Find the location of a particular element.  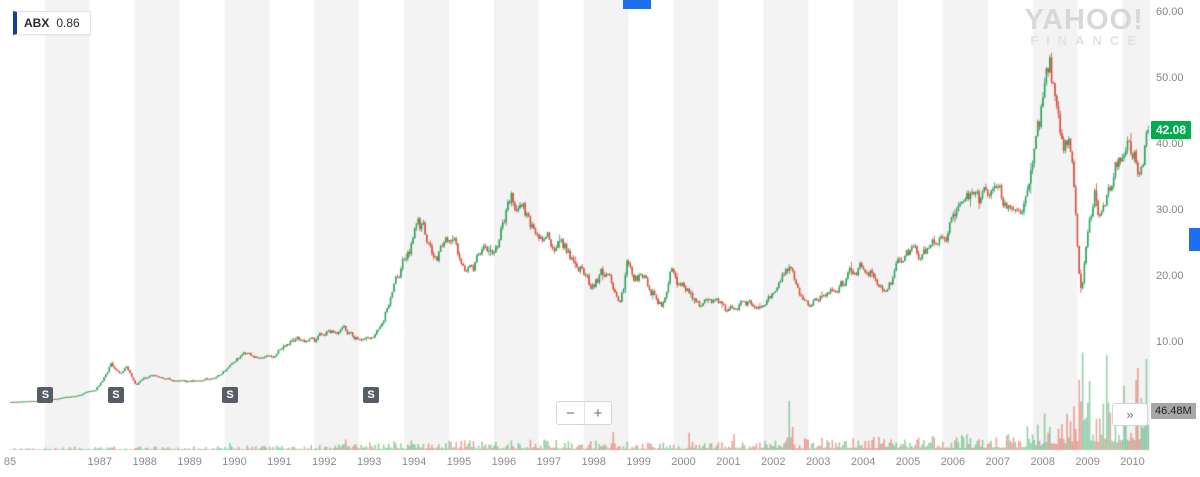

ticker-symbol: ABX is located at coordinates (37, 23).